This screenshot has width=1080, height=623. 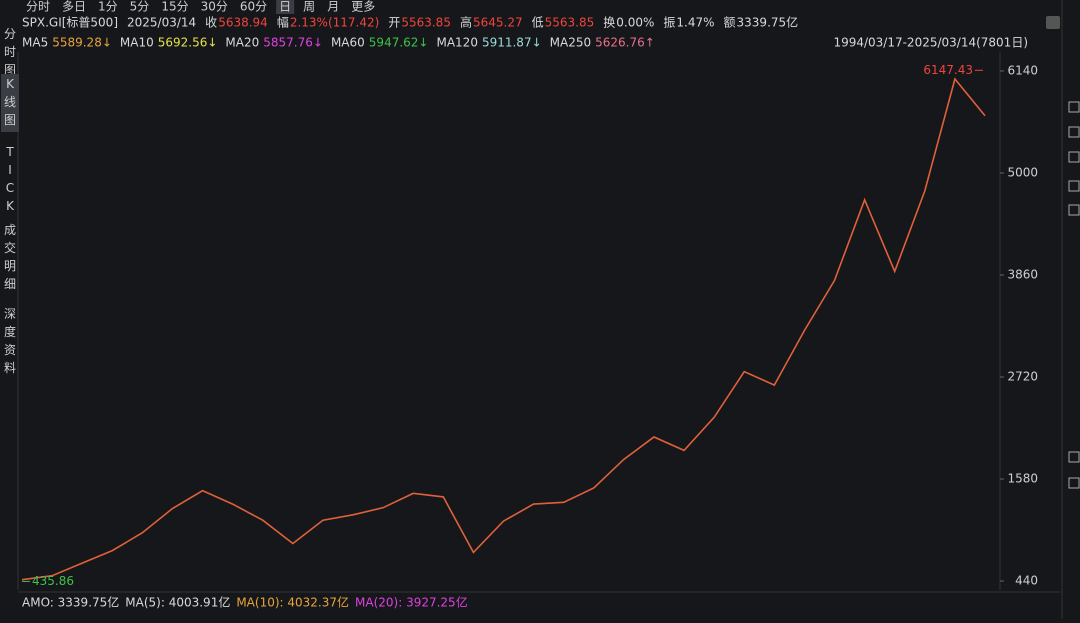 What do you see at coordinates (161, 23) in the screenshot?
I see `quote-field: 2025/03/14` at bounding box center [161, 23].